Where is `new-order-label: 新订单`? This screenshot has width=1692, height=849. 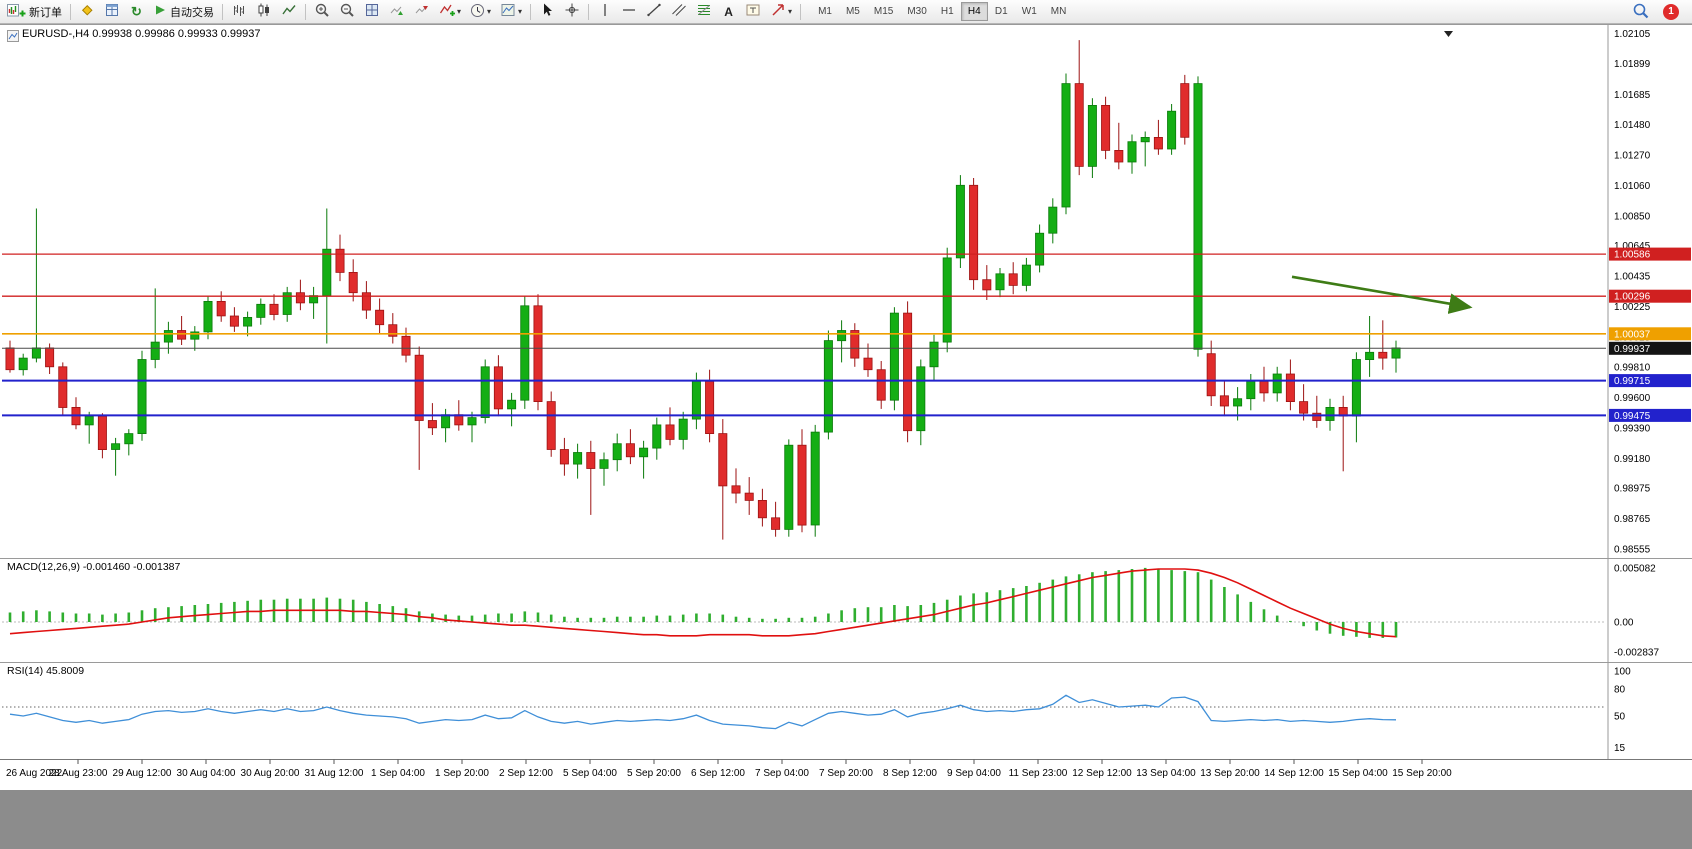 new-order-label: 新订单 is located at coordinates (45, 12).